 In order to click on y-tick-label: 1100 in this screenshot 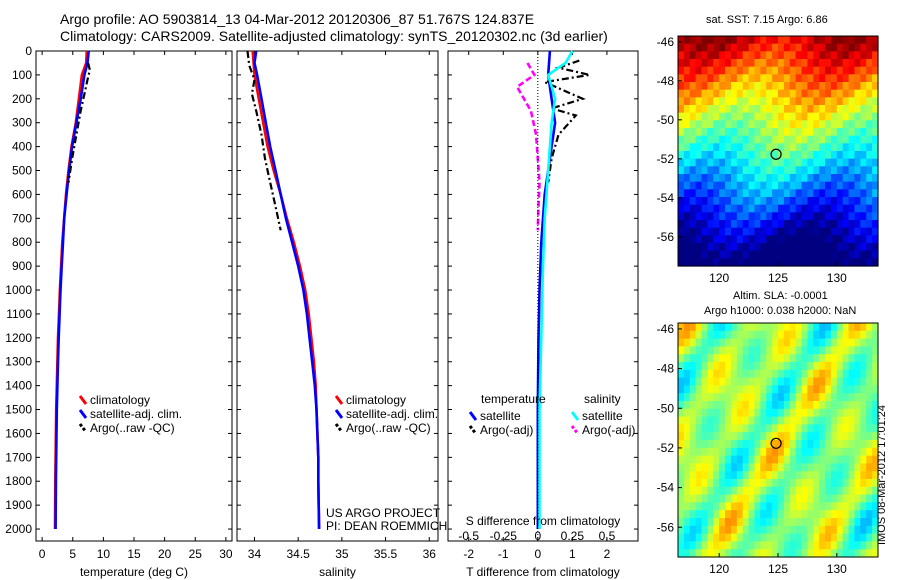, I will do `click(19, 314)`.